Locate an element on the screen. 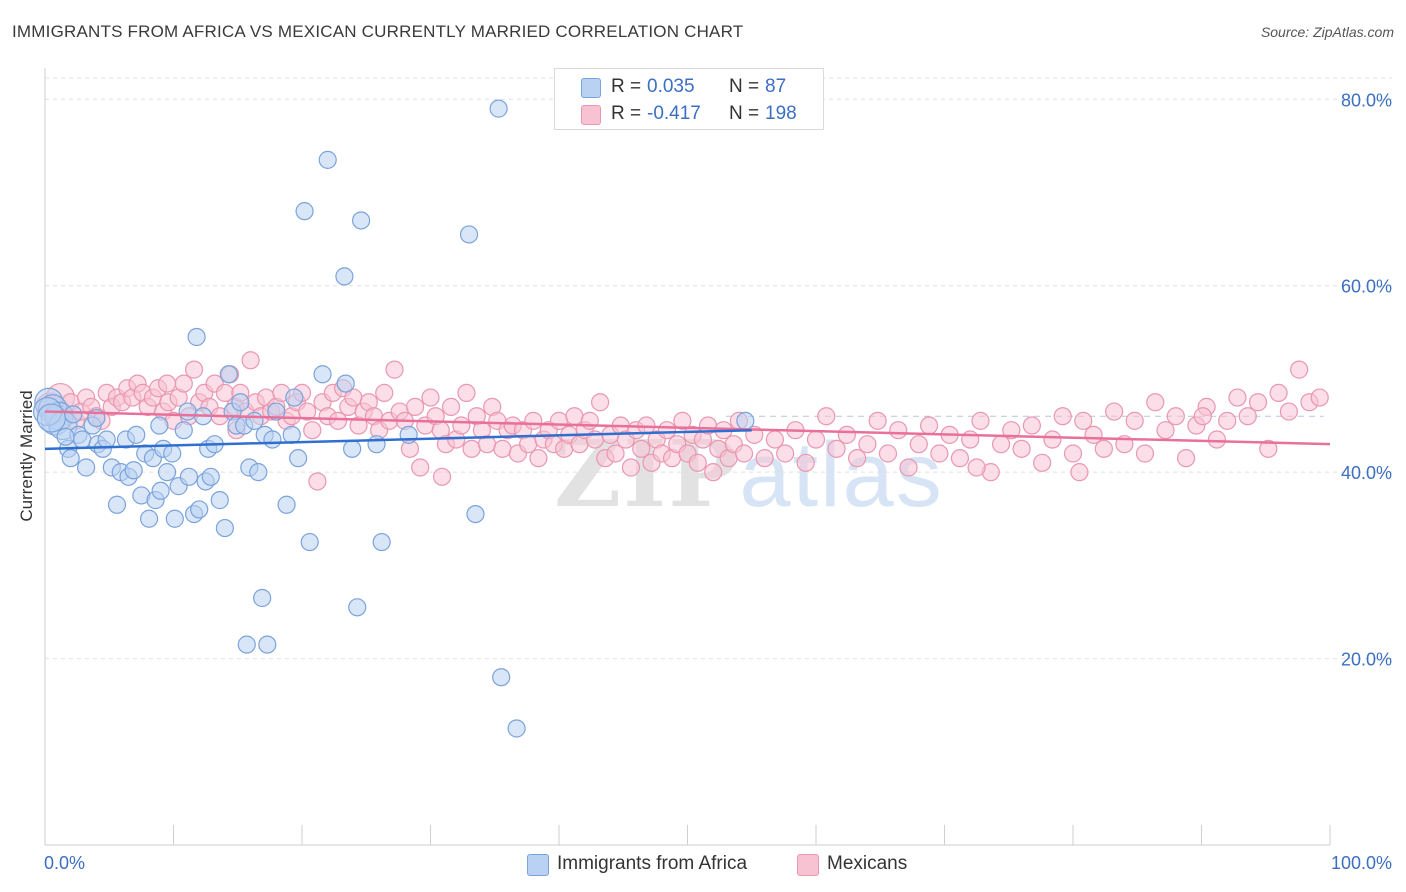  y-tick-label: 20.0% is located at coordinates (1366, 660).